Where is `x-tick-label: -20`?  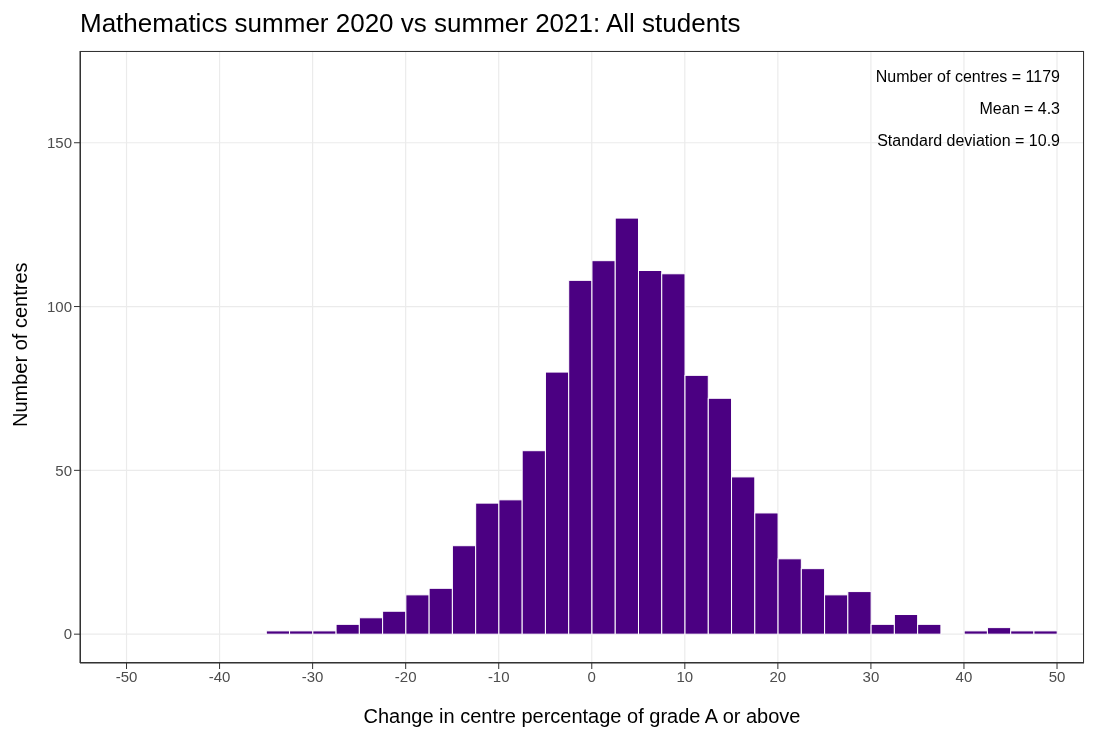
x-tick-label: -20 is located at coordinates (405, 676).